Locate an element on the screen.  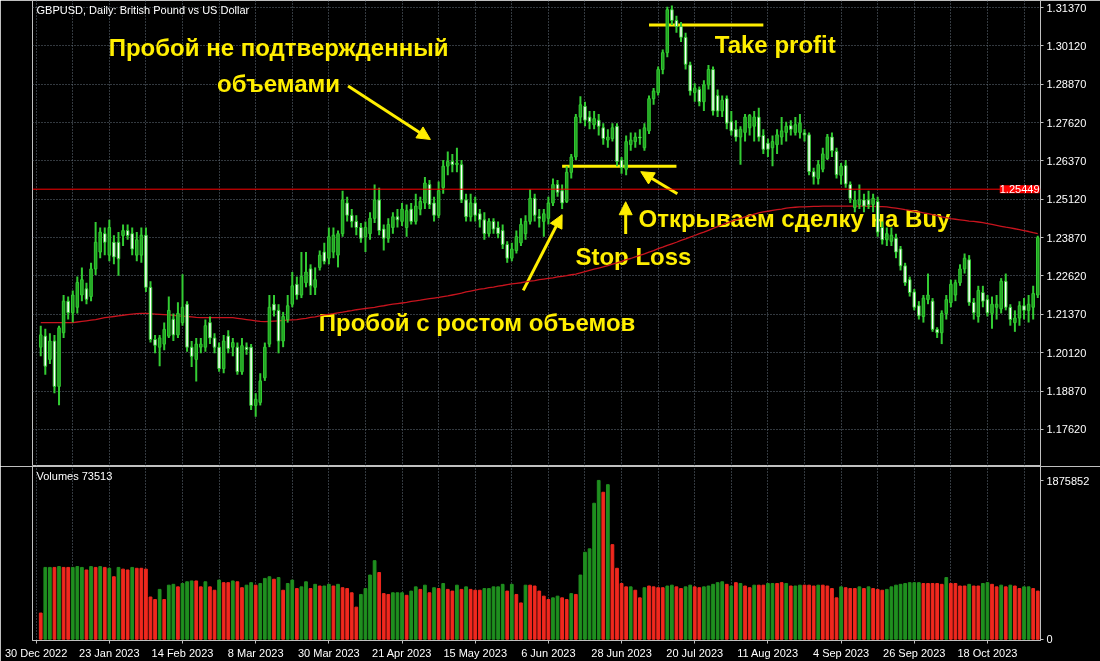
x-tick-label: 30 Mar 2023 is located at coordinates (328, 652).